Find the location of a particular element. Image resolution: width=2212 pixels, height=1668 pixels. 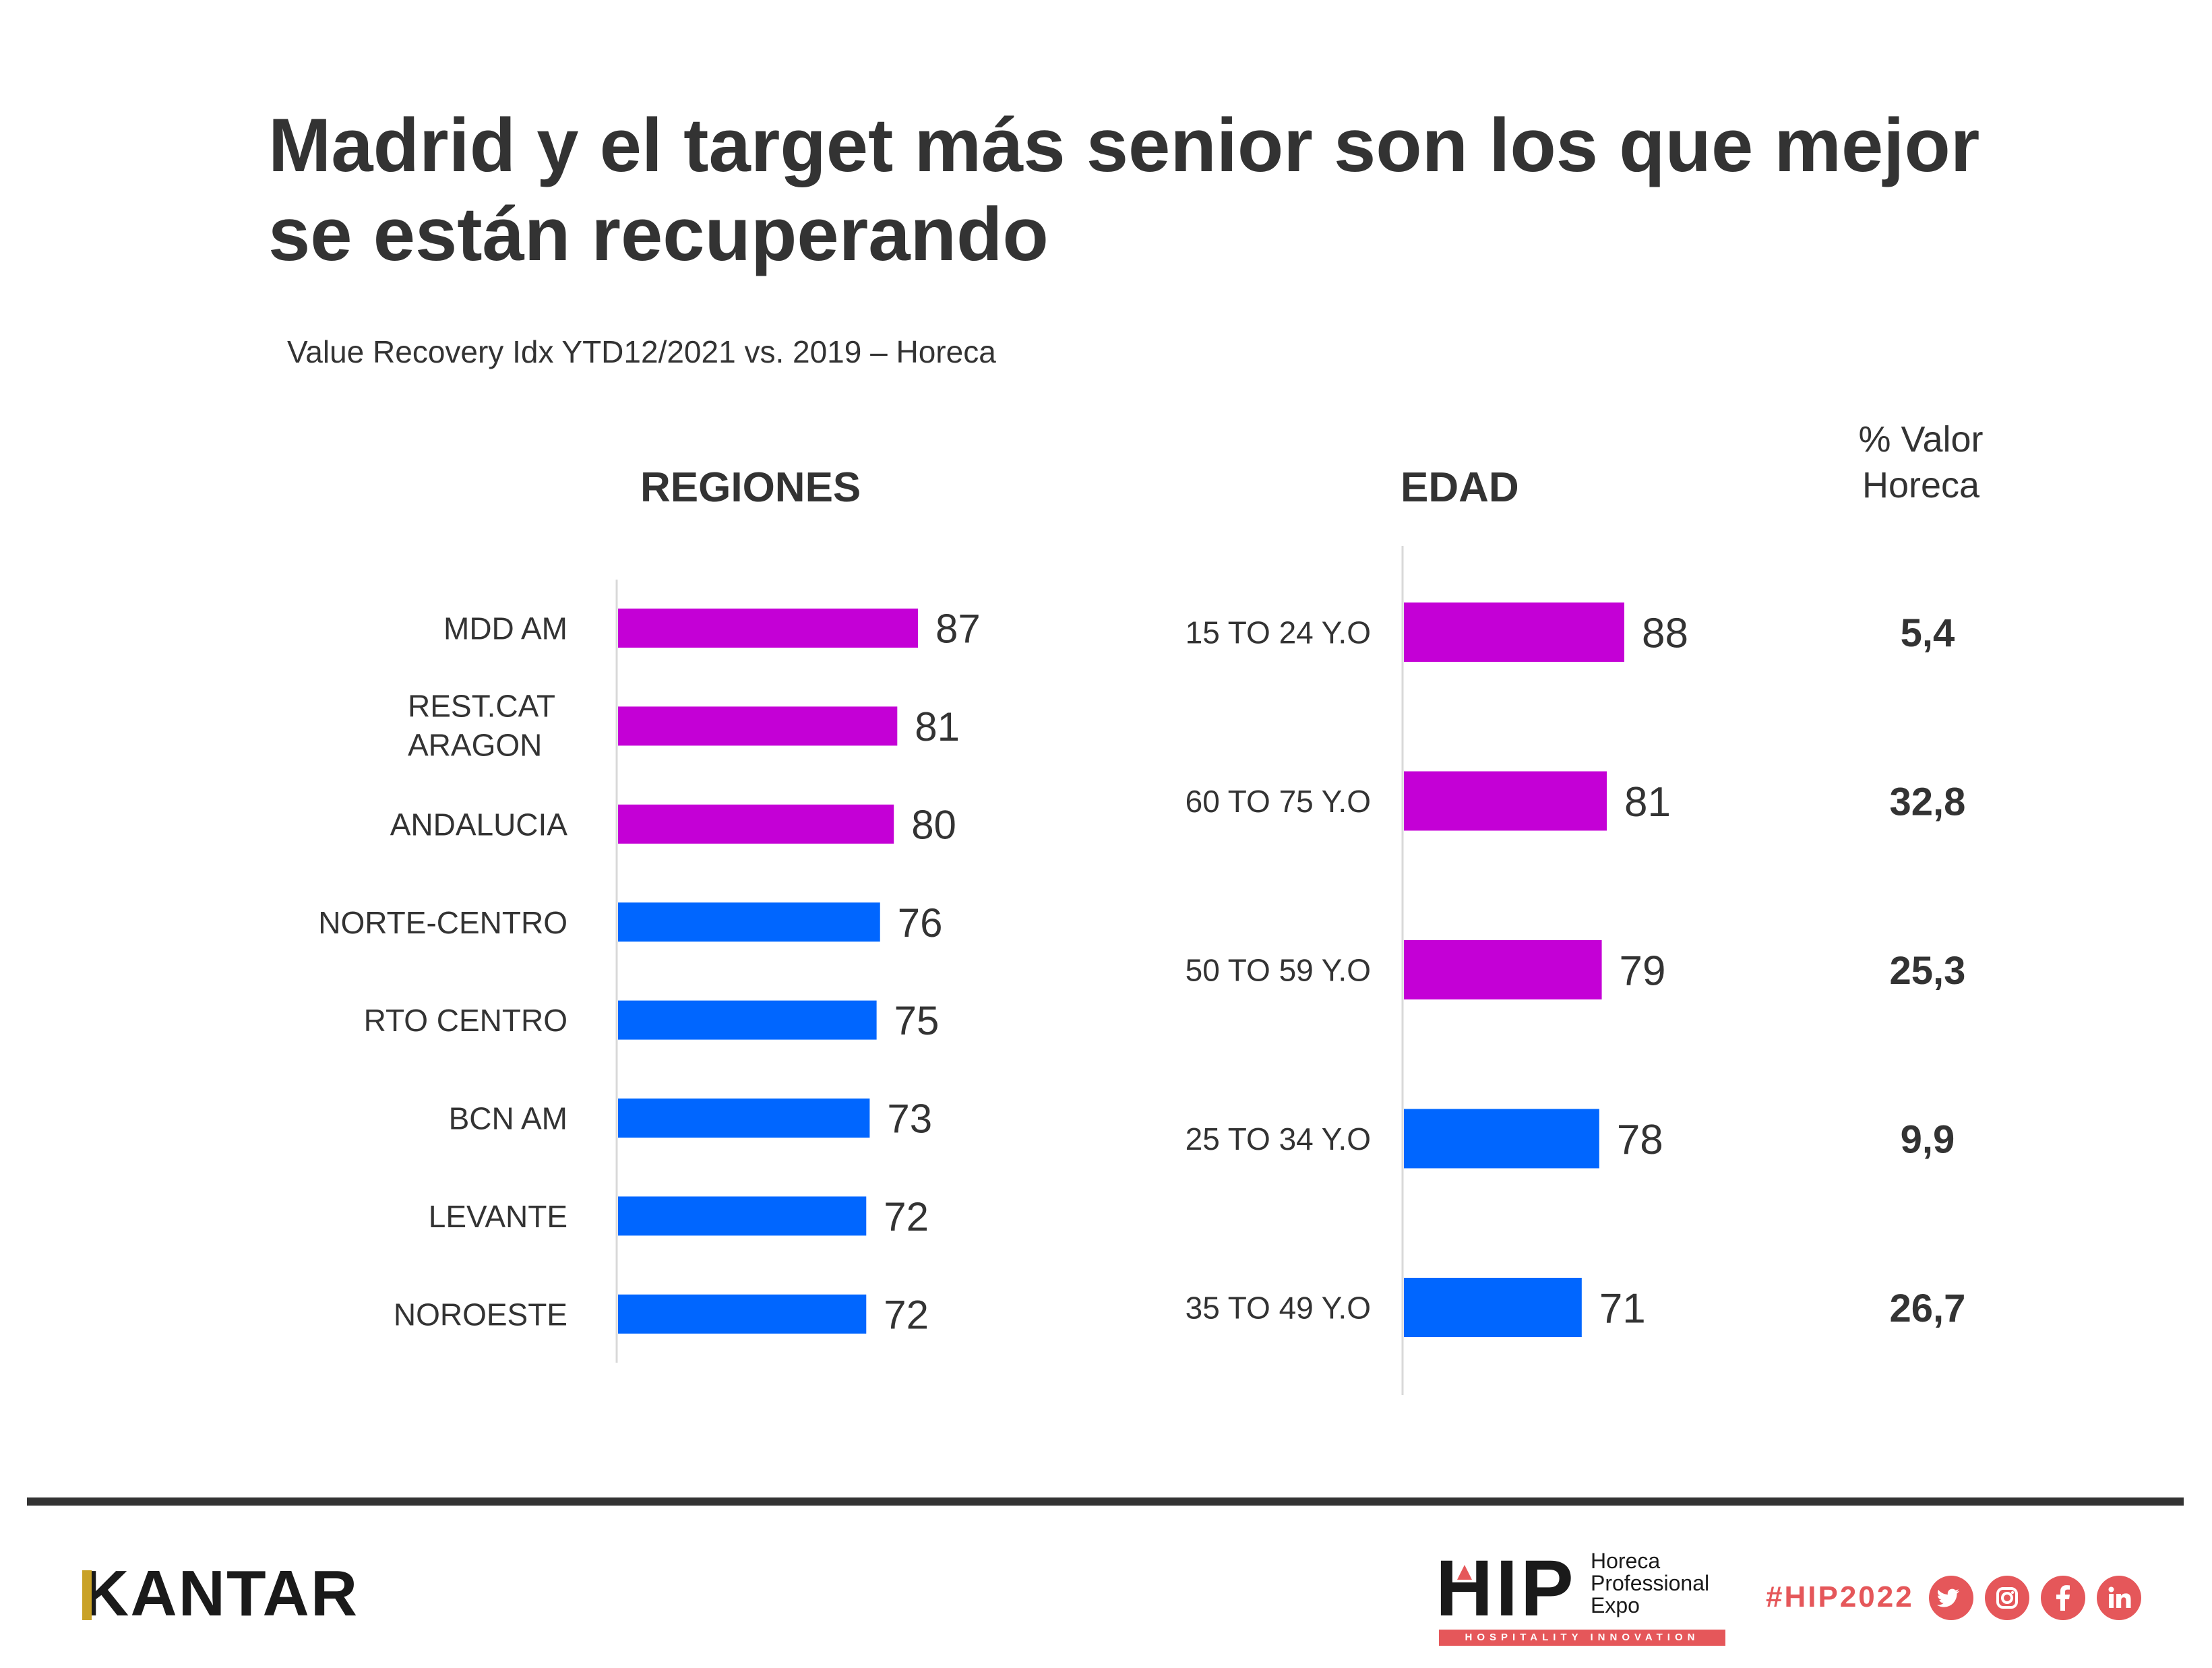

hip-logo-text: Horeca Professional Expo is located at coordinates (1651, 1583).